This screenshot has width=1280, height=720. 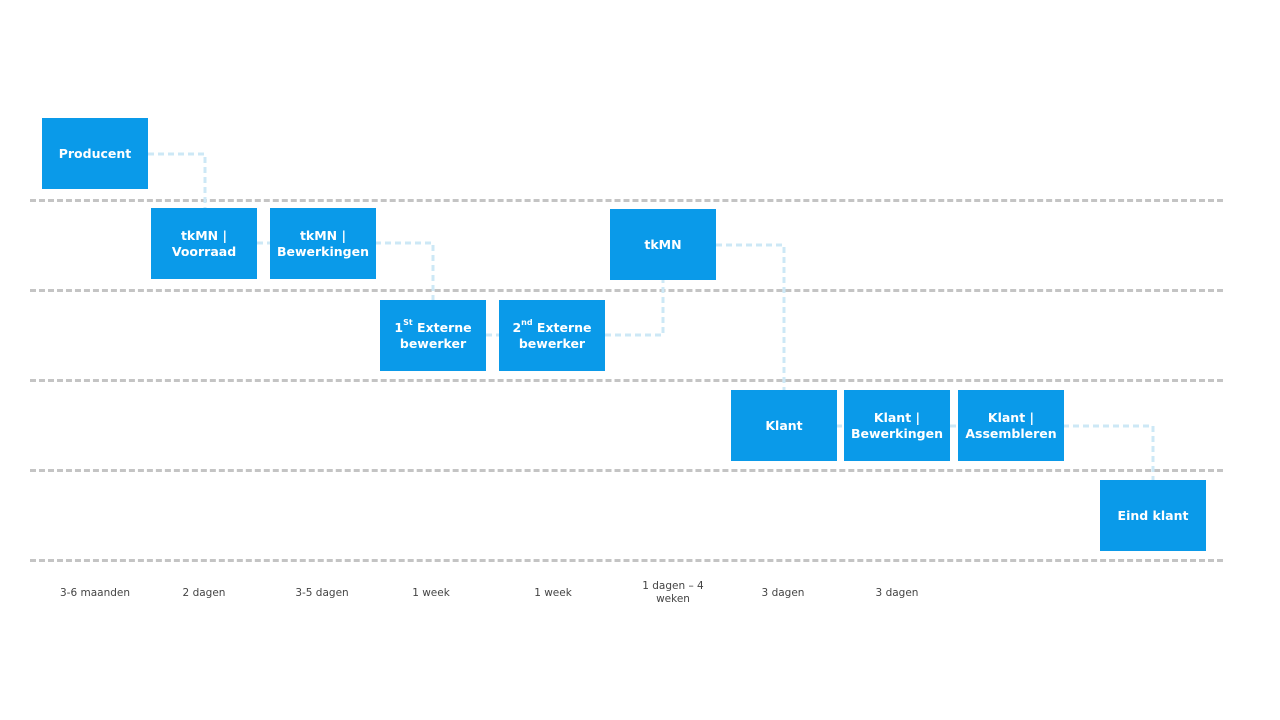 I want to click on connector-ext2-tkmn, so click(x=635, y=308).